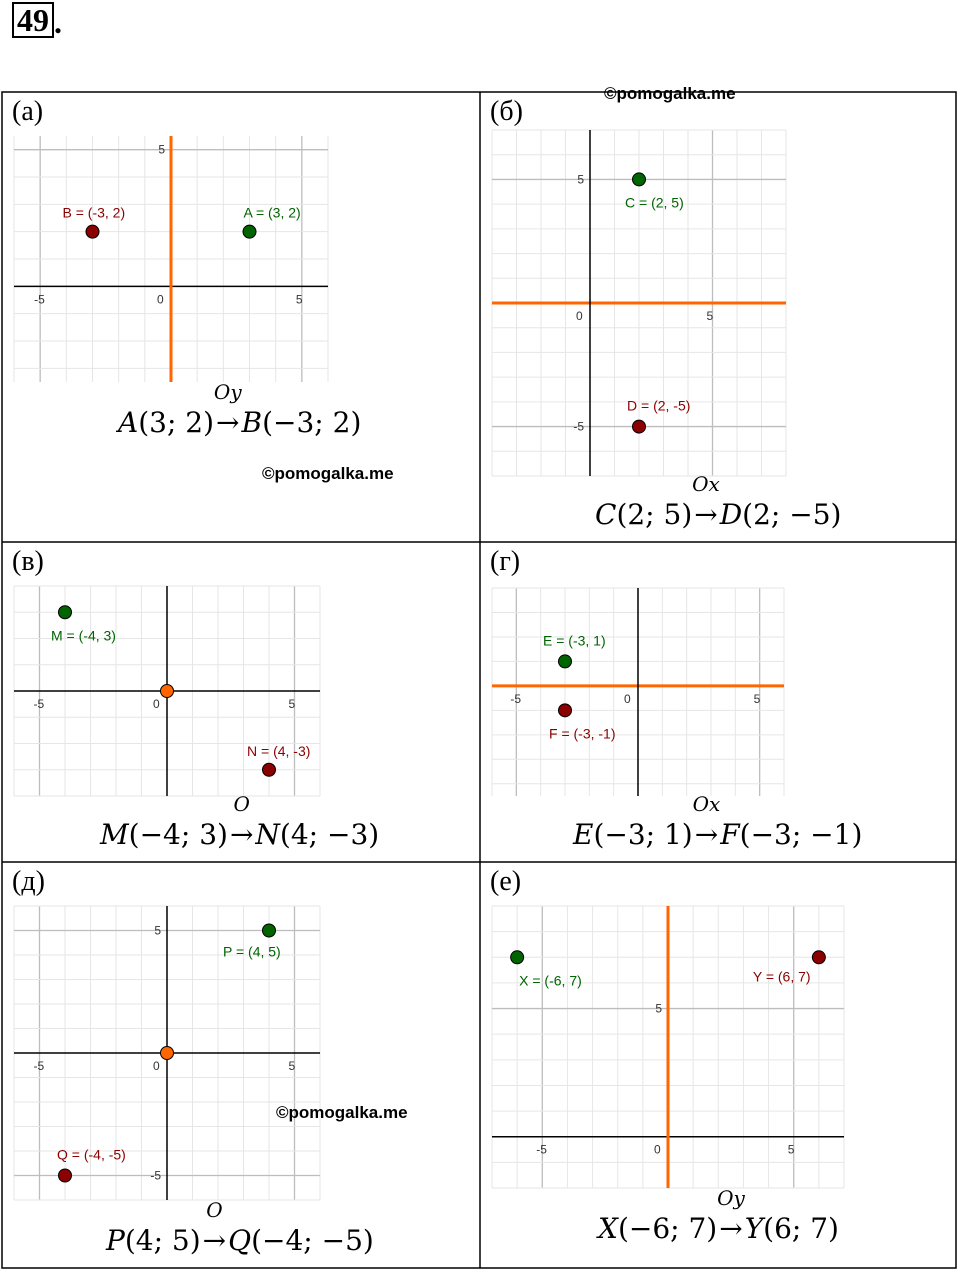 This screenshot has width=960, height=1271. What do you see at coordinates (37, 21) in the screenshot?
I see `problem-number: 49.` at bounding box center [37, 21].